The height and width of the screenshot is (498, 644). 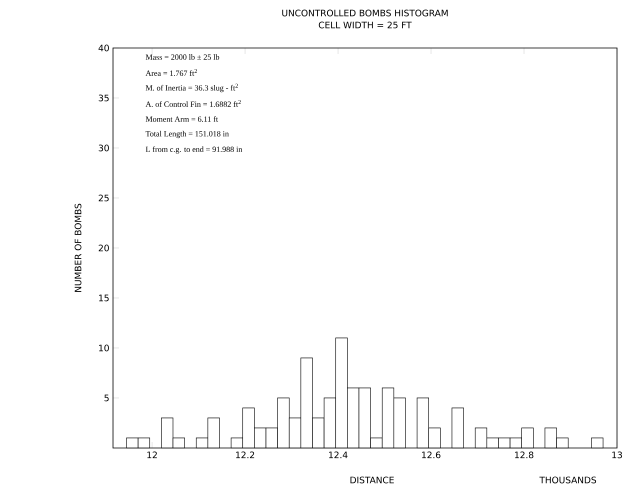 What do you see at coordinates (103, 248) in the screenshot?
I see `y-tick-label: 20` at bounding box center [103, 248].